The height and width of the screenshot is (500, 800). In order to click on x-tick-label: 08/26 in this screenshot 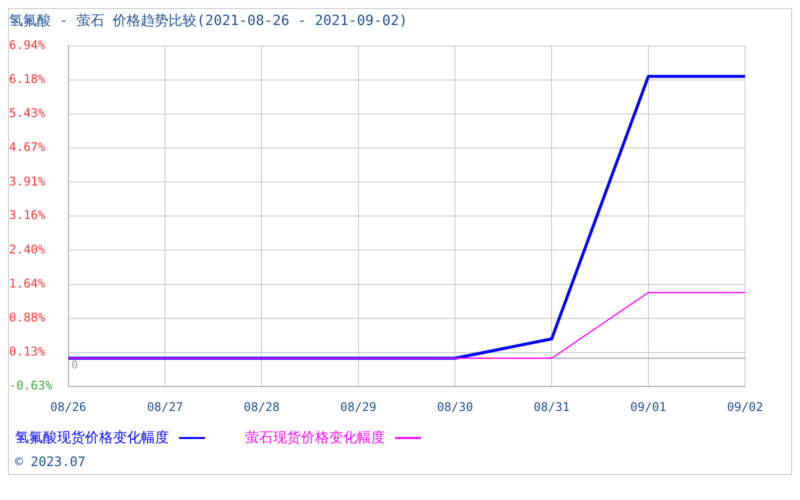, I will do `click(68, 407)`.